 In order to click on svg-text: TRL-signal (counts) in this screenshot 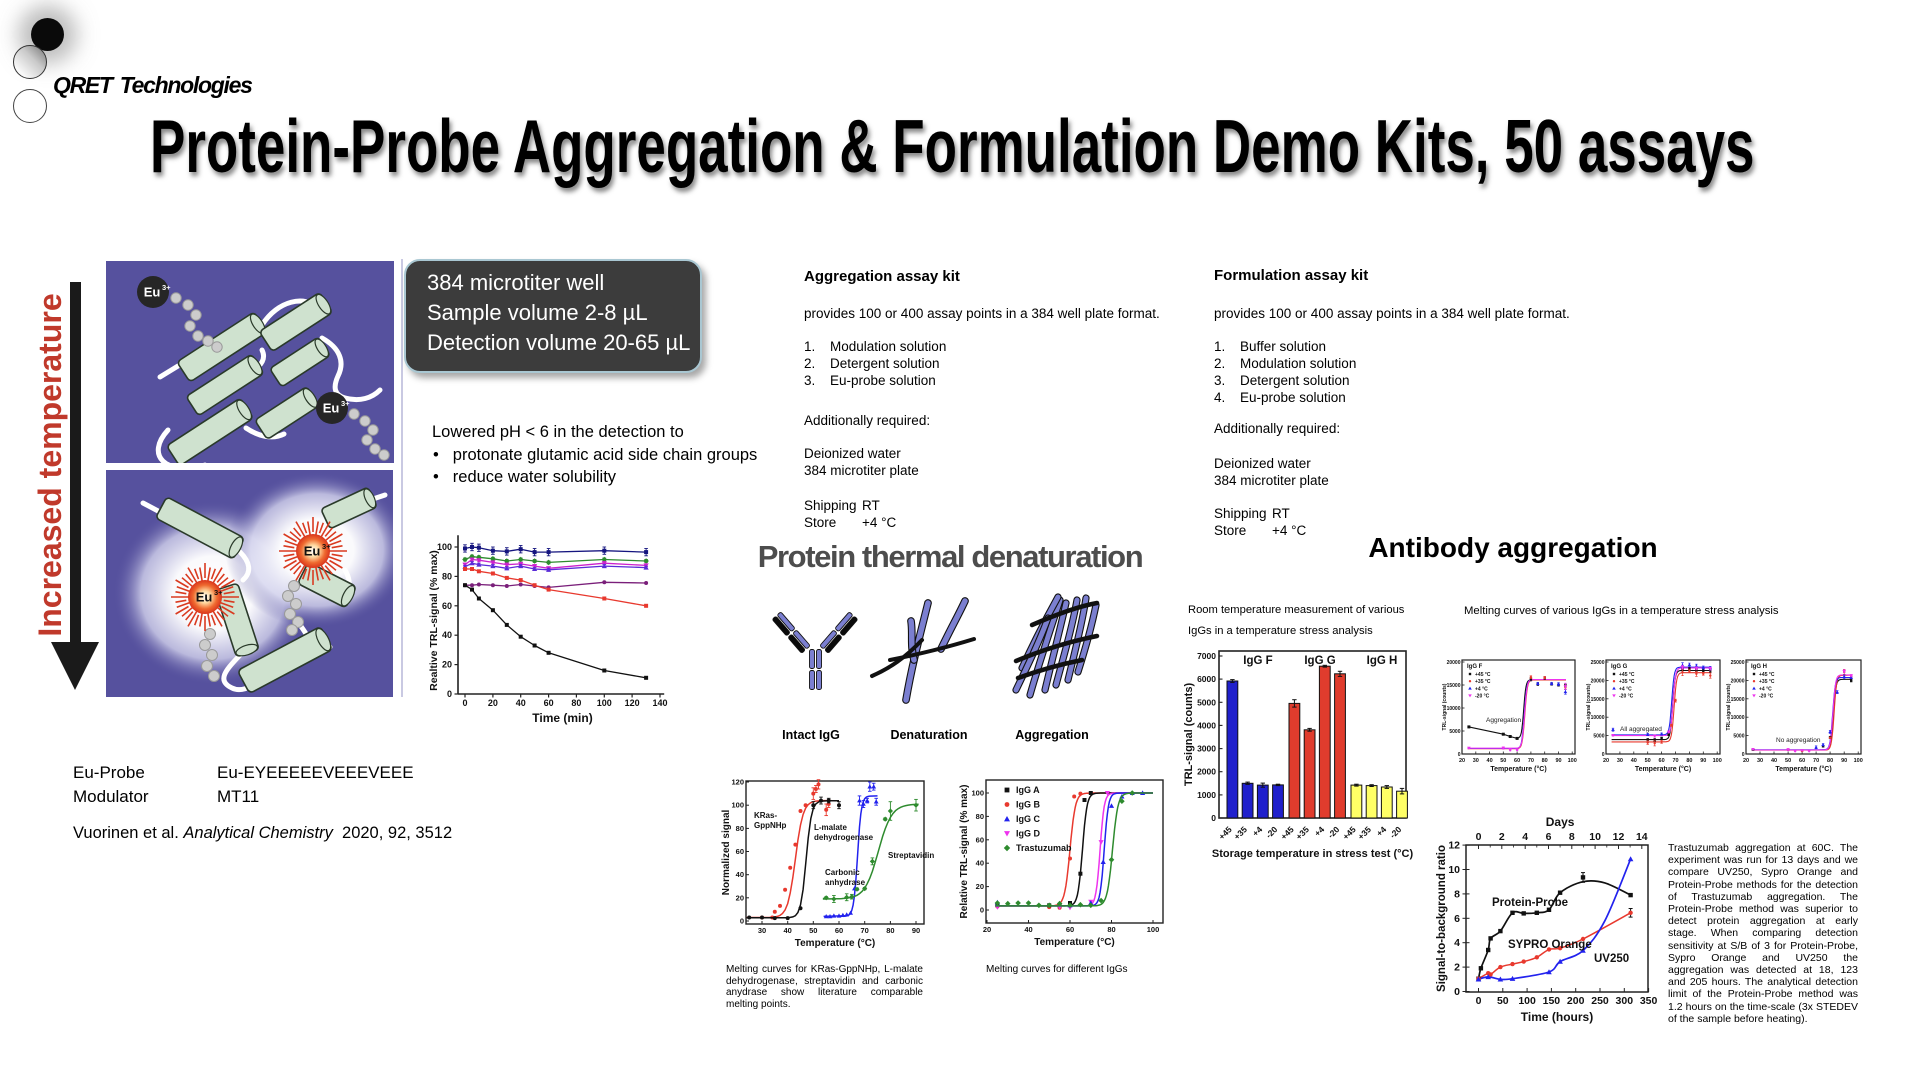, I will do `click(1445, 706)`.